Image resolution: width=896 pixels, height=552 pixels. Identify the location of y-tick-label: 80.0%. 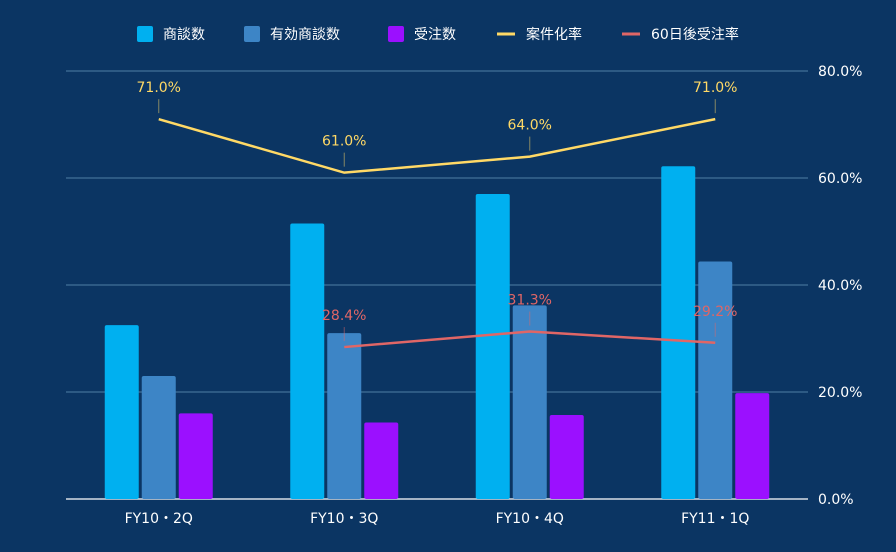
(840, 72).